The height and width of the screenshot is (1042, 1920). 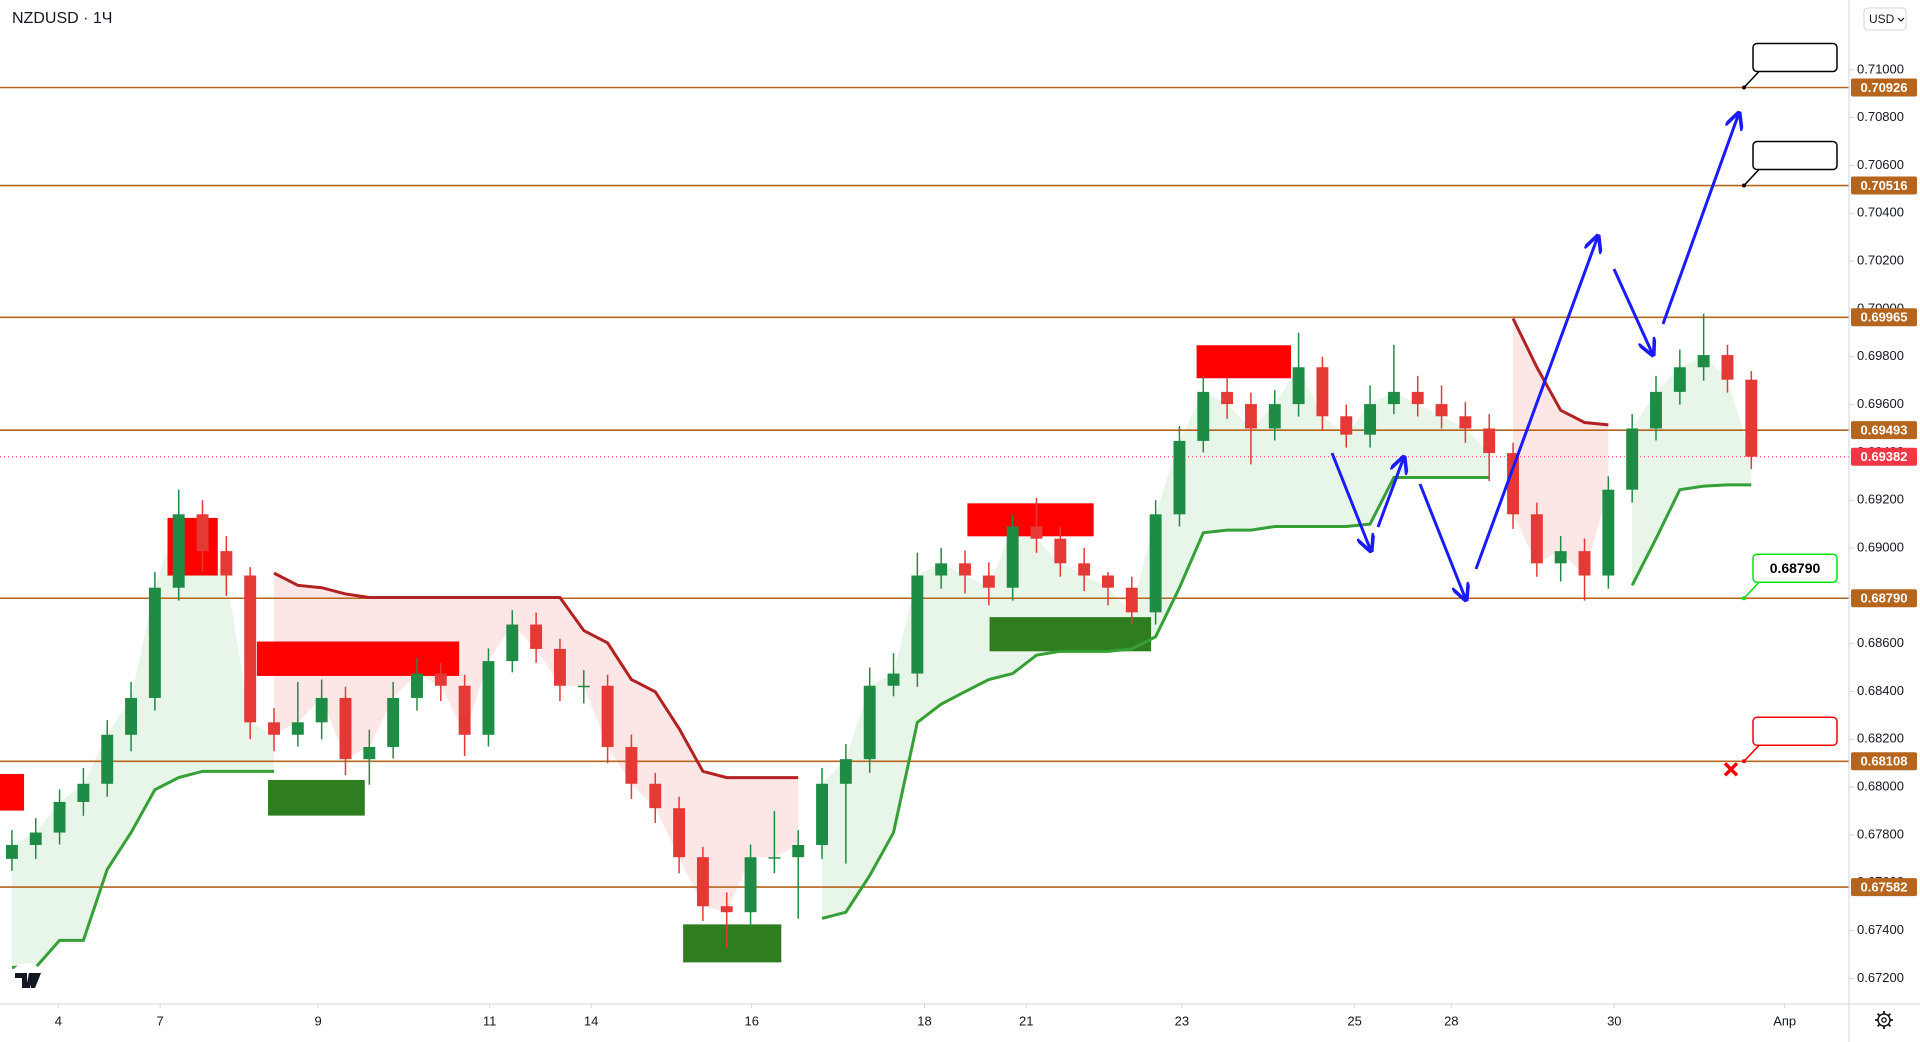 I want to click on level-label: 0.70516, so click(x=1884, y=185).